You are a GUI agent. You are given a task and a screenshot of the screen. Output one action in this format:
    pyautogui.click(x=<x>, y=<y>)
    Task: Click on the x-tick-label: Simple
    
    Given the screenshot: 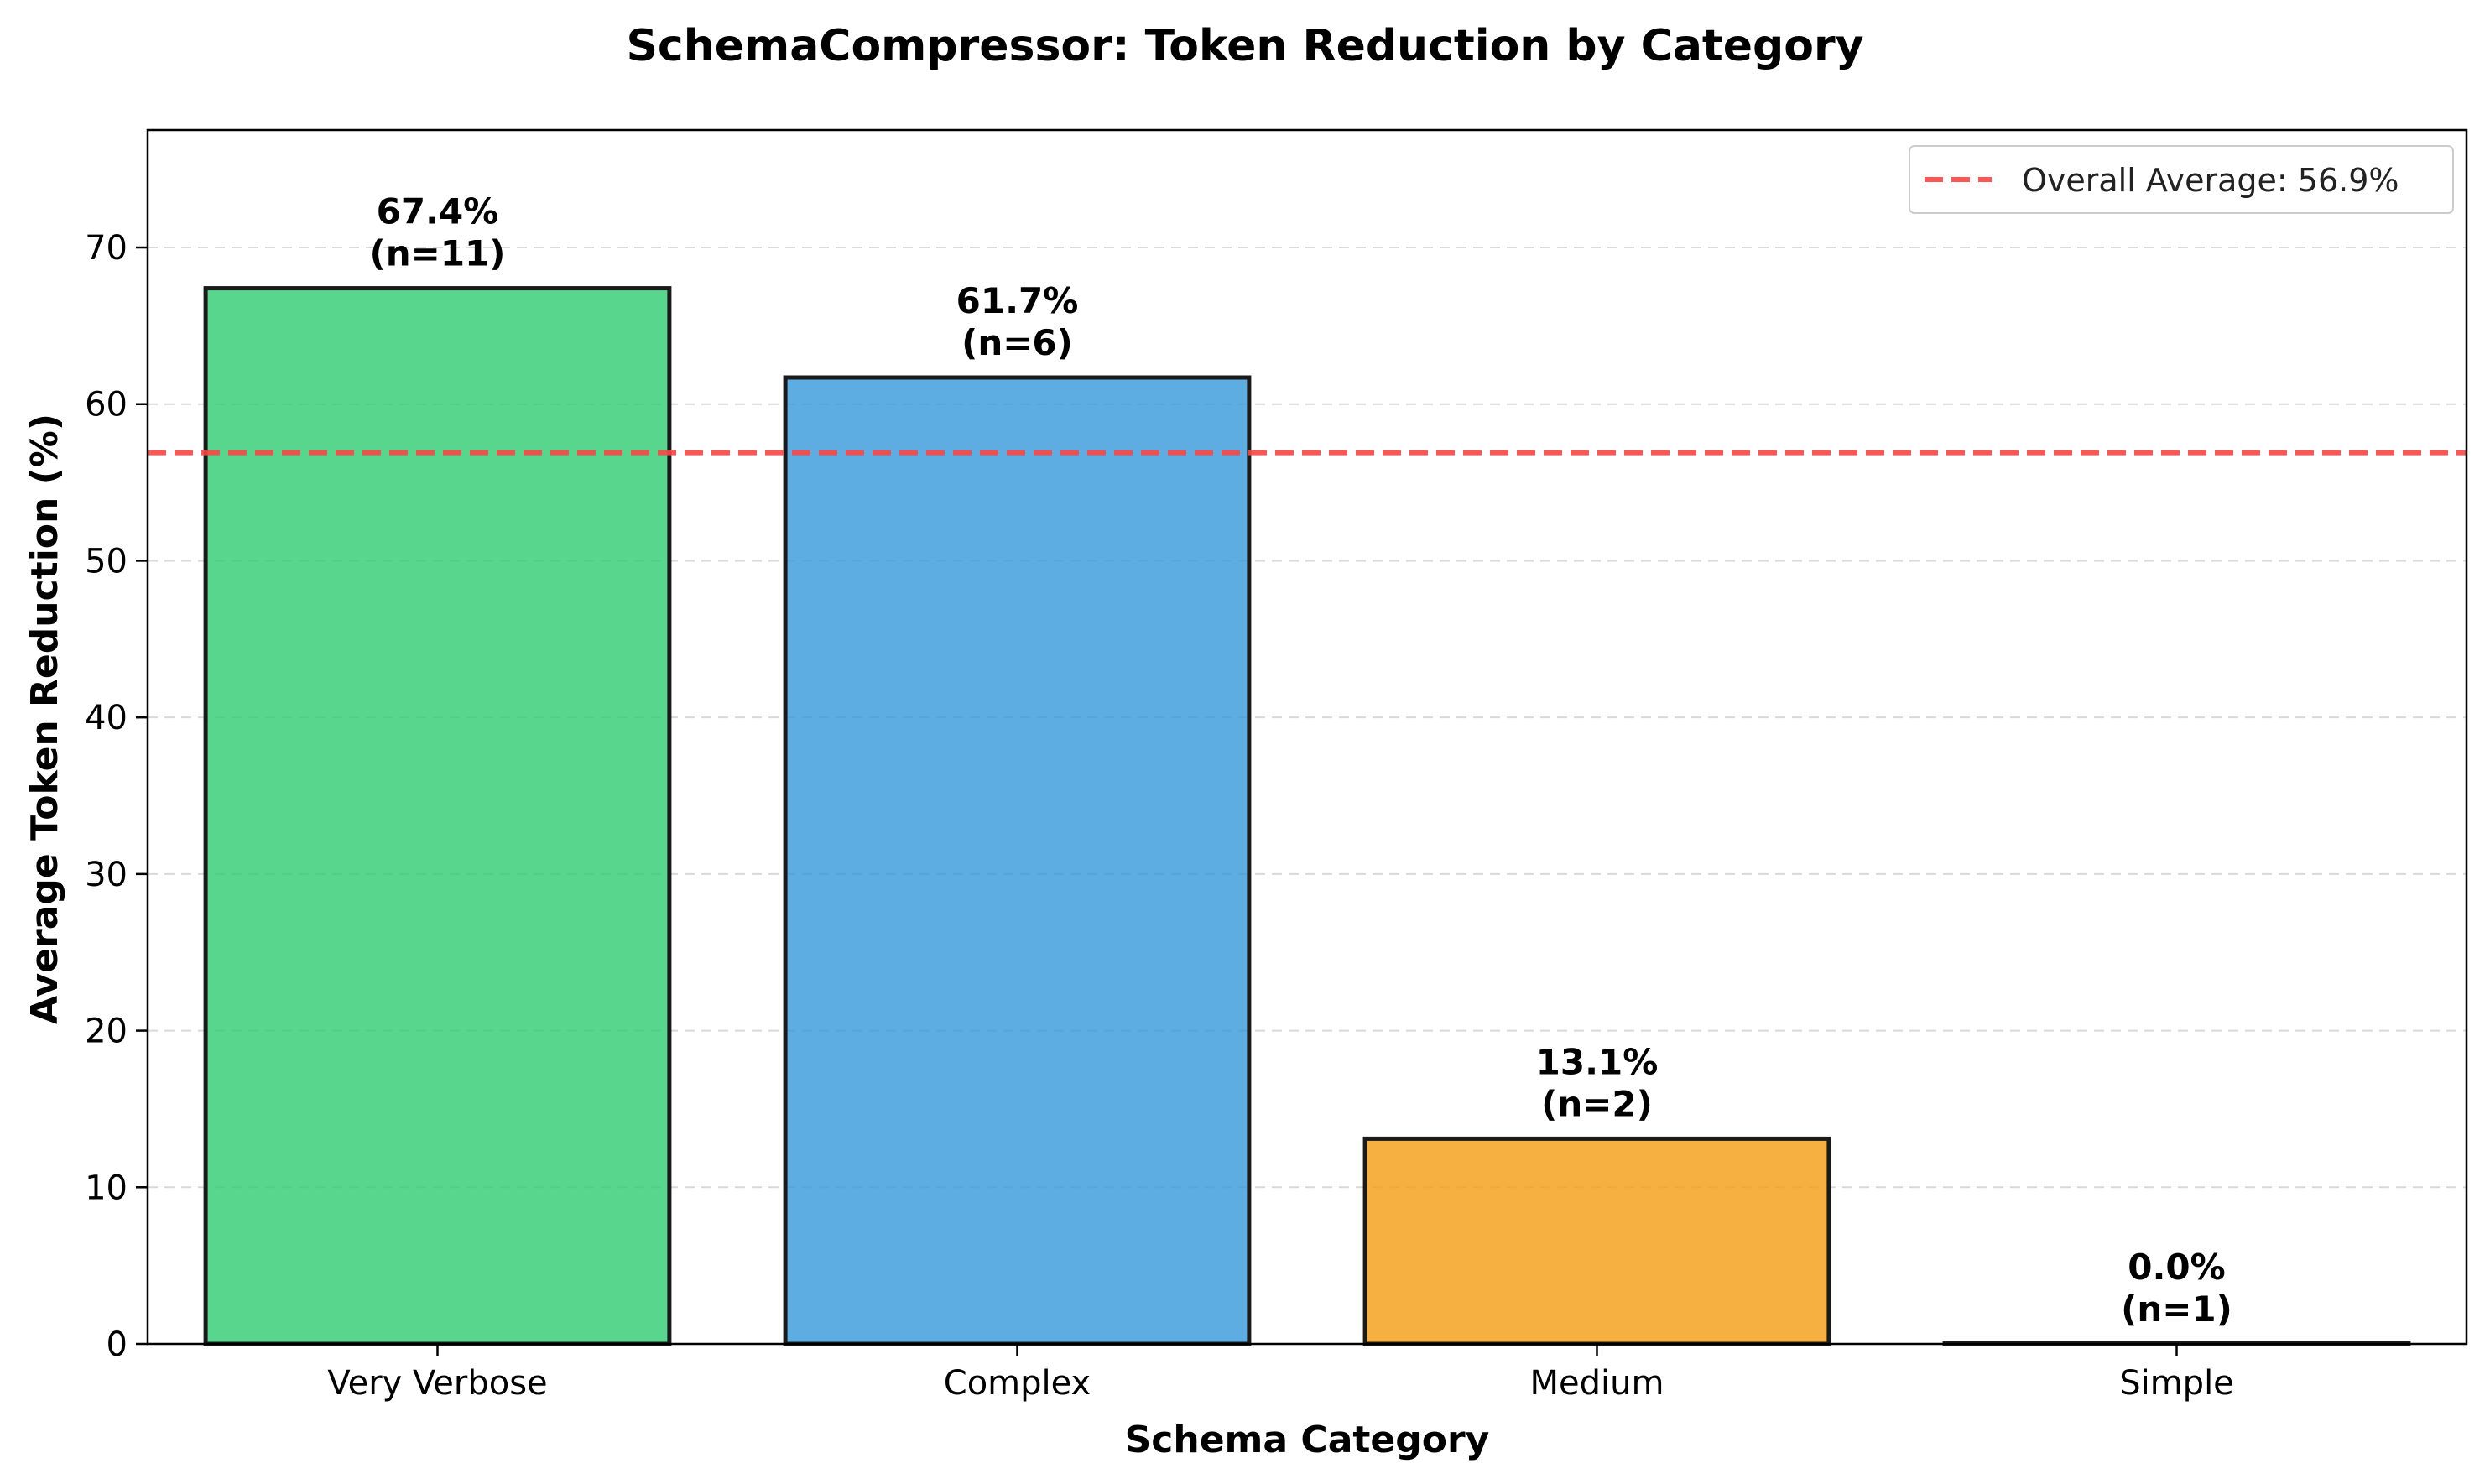 What is the action you would take?
    pyautogui.click(x=2176, y=1383)
    